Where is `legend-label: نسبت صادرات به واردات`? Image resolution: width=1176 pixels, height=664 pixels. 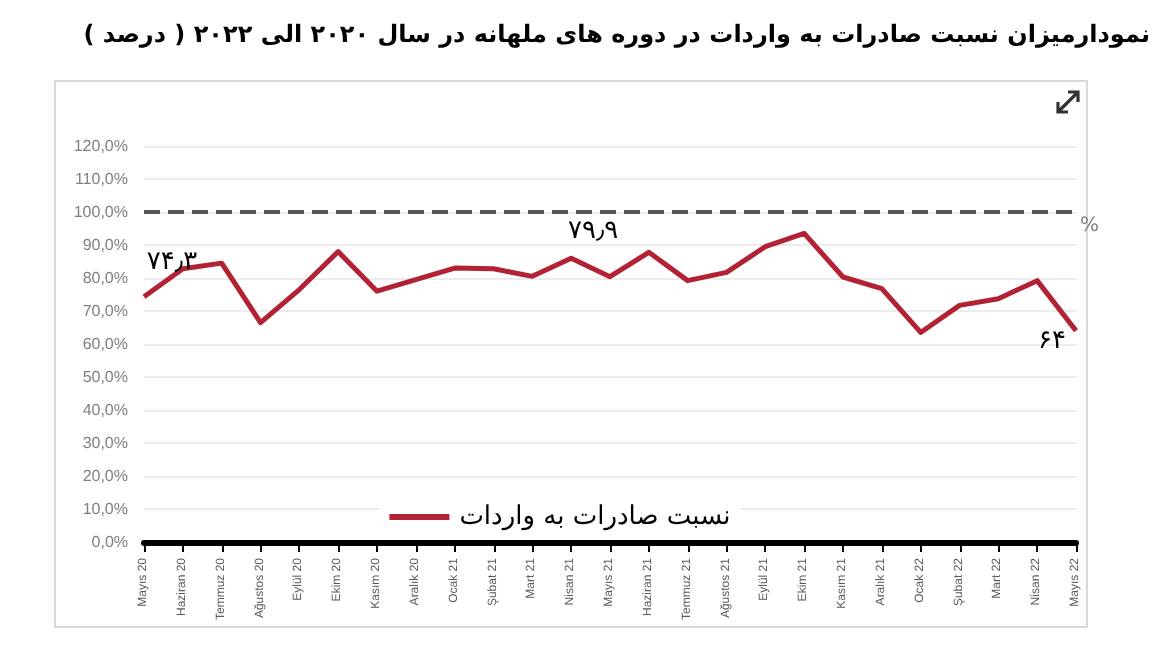 legend-label: نسبت صادرات به واردات is located at coordinates (595, 517).